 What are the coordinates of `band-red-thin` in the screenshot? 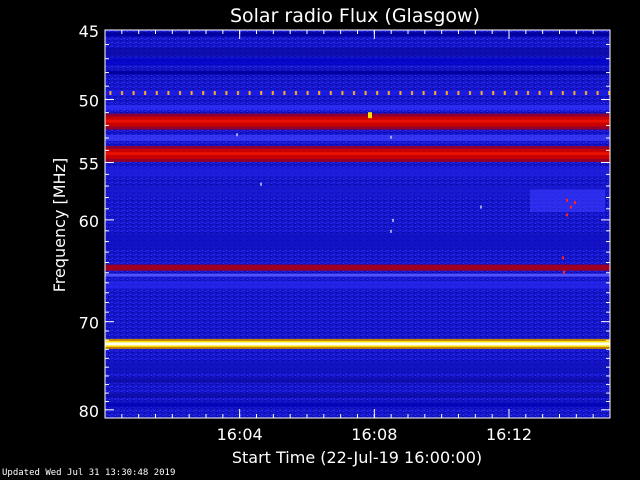 It's located at (357, 267).